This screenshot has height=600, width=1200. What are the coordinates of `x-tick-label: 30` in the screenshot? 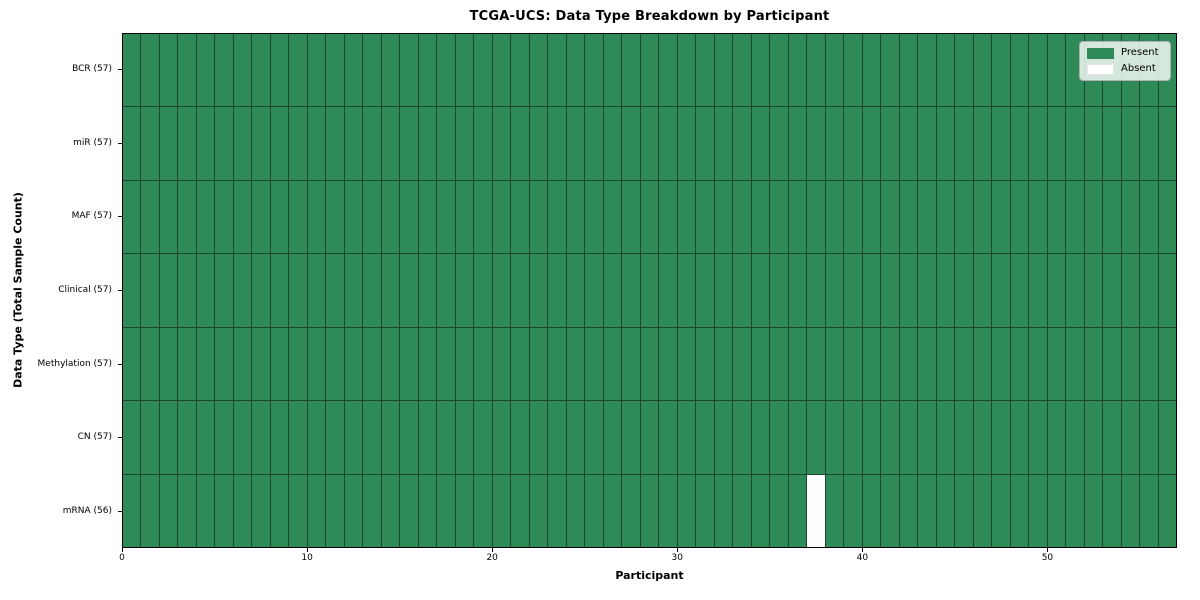 It's located at (677, 558).